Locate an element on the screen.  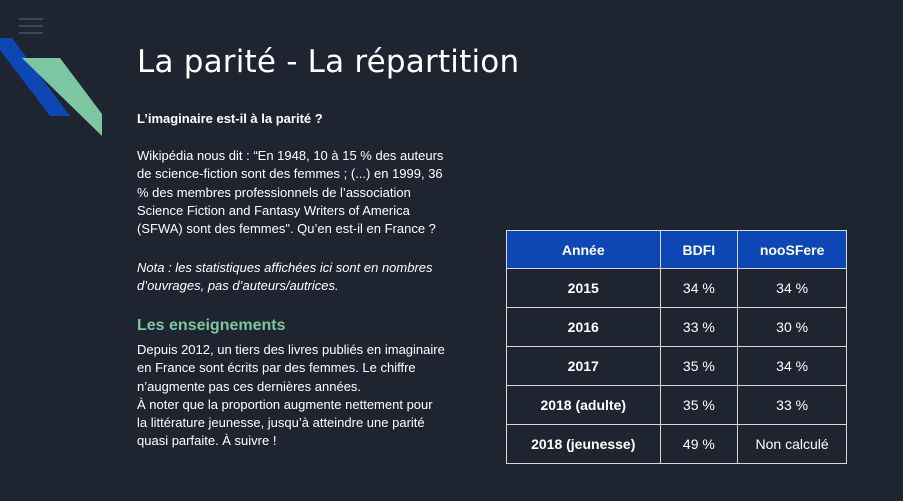
cell-bdfi: 34 % is located at coordinates (699, 288).